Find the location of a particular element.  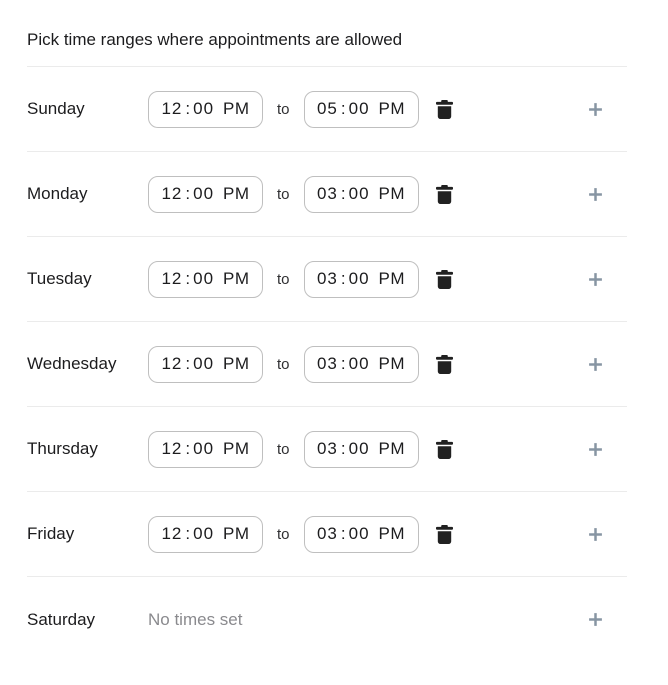

end-hour: 05 is located at coordinates (327, 108).